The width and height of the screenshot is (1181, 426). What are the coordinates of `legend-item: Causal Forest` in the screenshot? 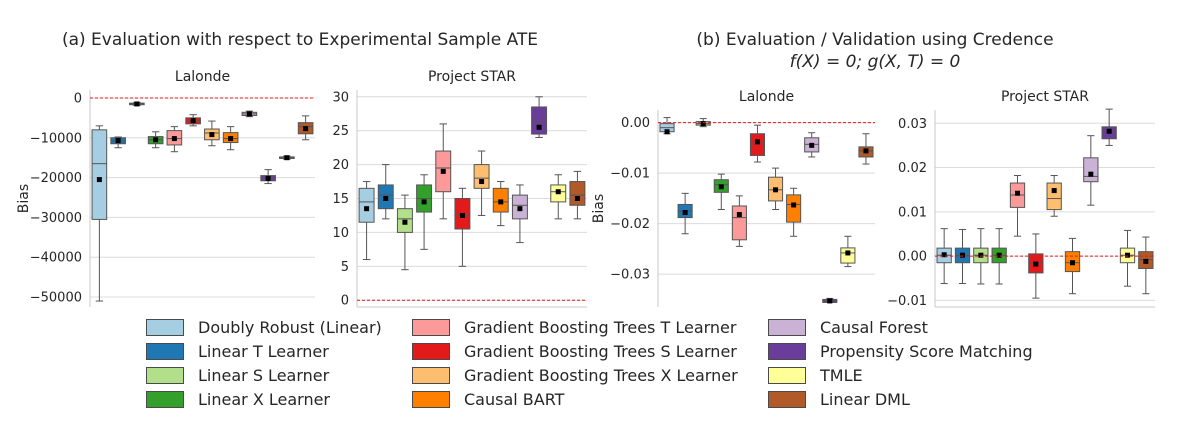 It's located at (848, 327).